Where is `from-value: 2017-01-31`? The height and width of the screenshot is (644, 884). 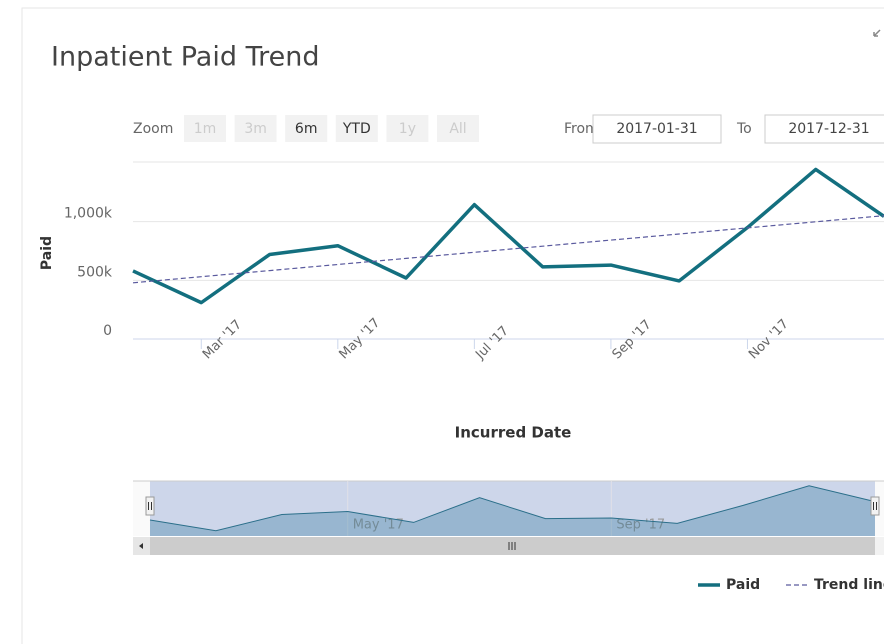
from-value: 2017-01-31 is located at coordinates (656, 129).